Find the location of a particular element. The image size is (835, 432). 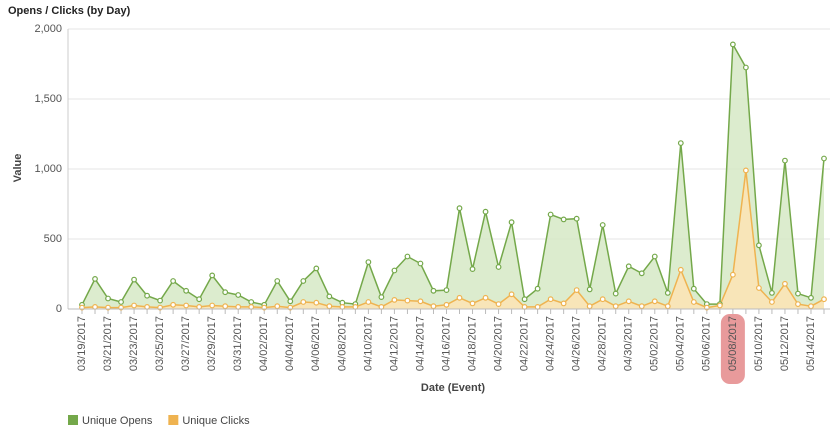

highlight is located at coordinates (732, 349).